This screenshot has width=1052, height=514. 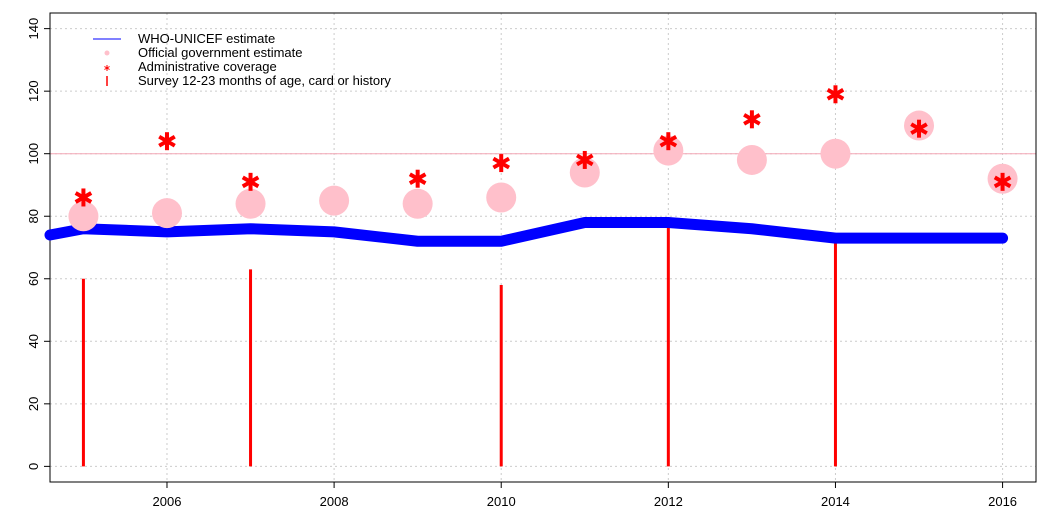 What do you see at coordinates (33, 404) in the screenshot?
I see `y-tick-label: 20` at bounding box center [33, 404].